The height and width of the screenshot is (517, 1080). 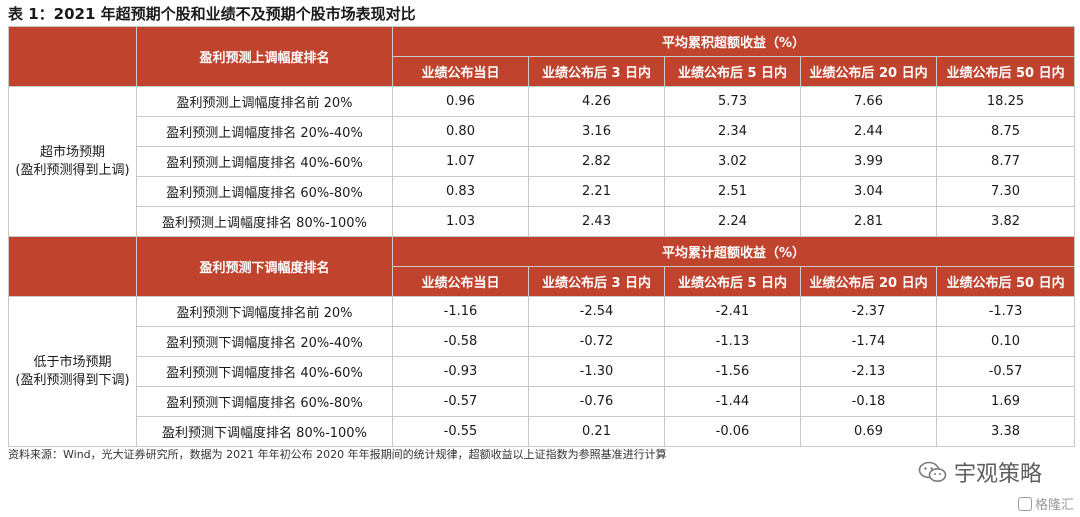 I want to click on cell-value: -0.72, so click(x=596, y=341).